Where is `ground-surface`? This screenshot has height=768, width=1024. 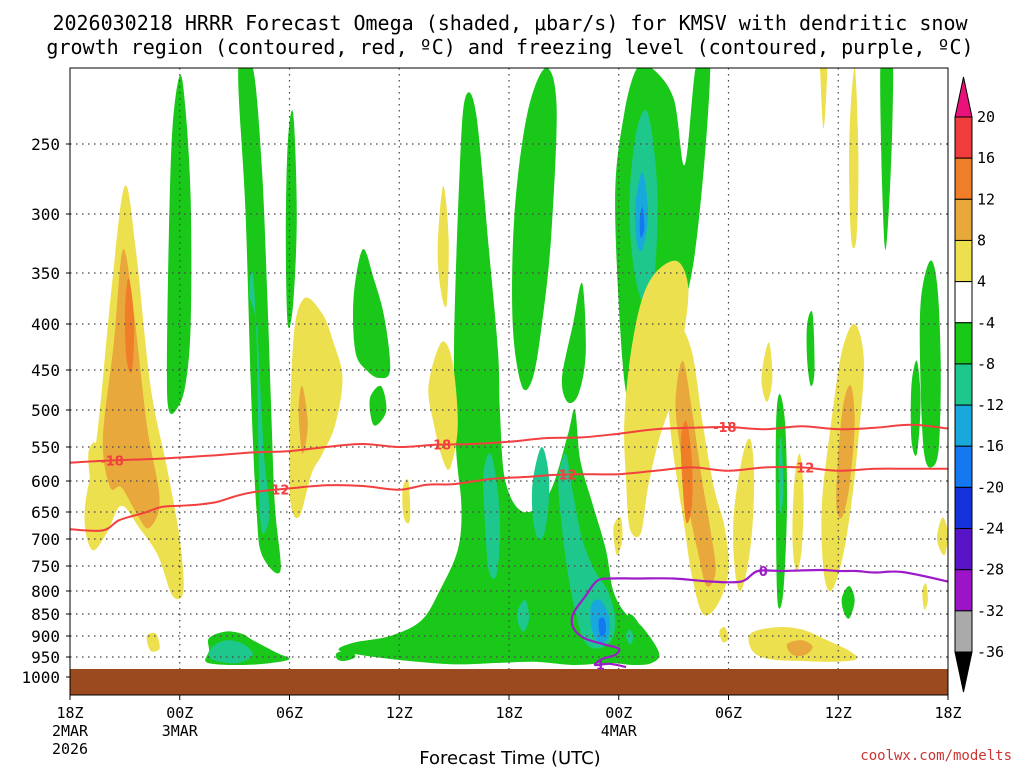 ground-surface is located at coordinates (509, 682).